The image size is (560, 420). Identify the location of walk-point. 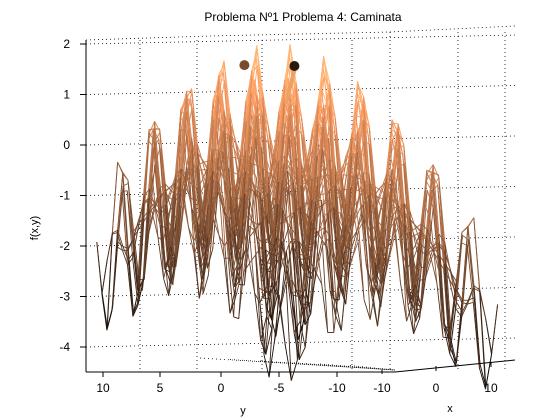
(294, 66).